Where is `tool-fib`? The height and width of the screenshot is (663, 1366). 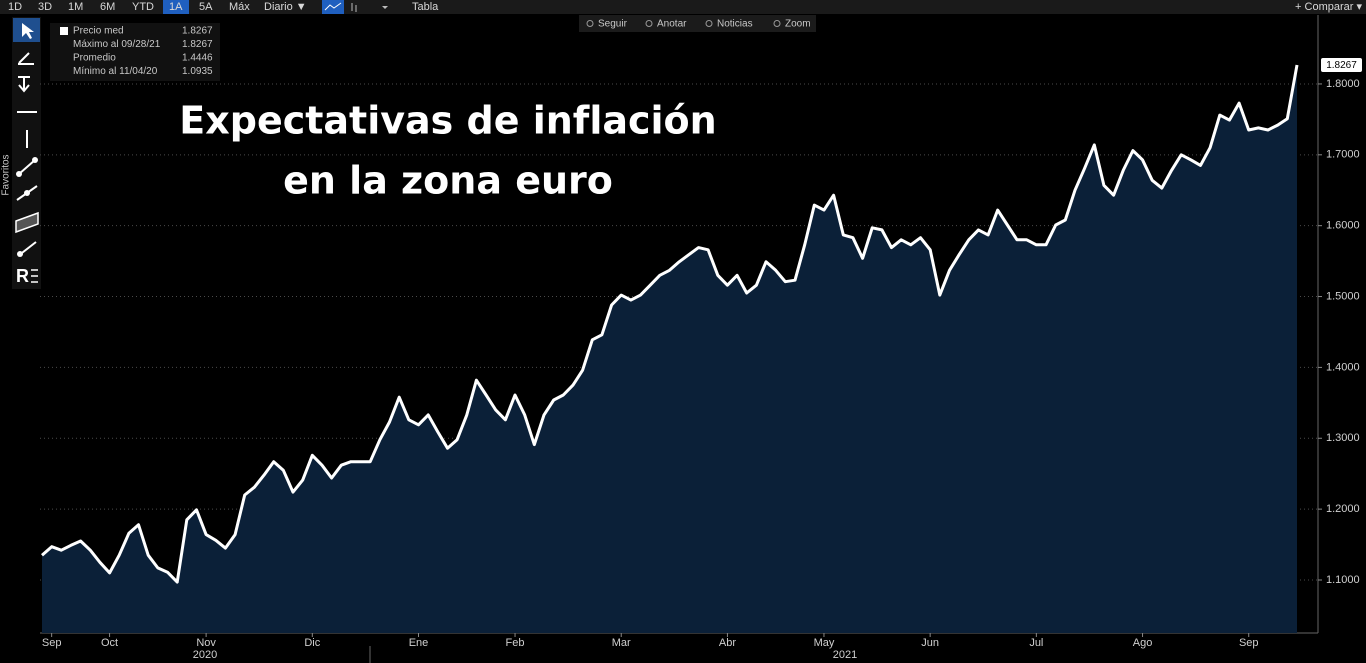
tool-fib is located at coordinates (24, 84).